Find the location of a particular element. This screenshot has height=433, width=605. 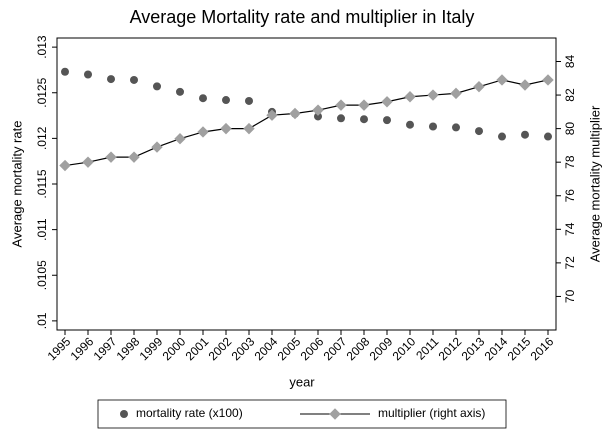

y-axis-title: Average mortality rate is located at coordinates (16, 184).